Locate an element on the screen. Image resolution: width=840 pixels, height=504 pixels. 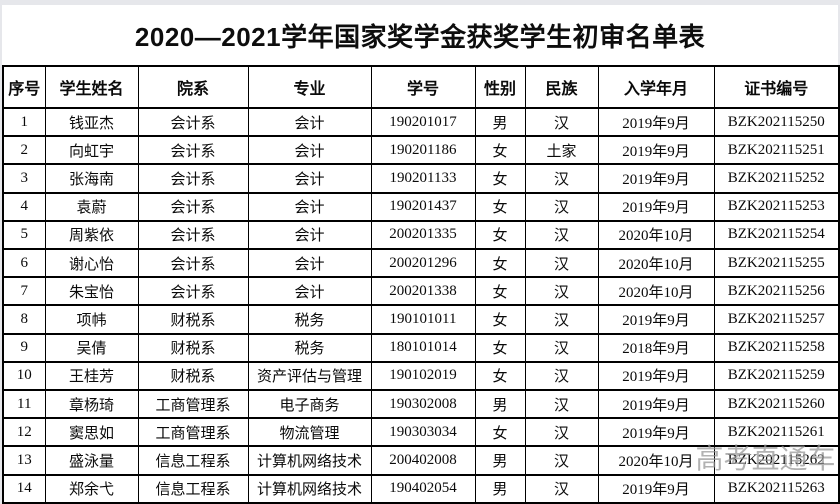
table-cell: 190201186 is located at coordinates (423, 150).